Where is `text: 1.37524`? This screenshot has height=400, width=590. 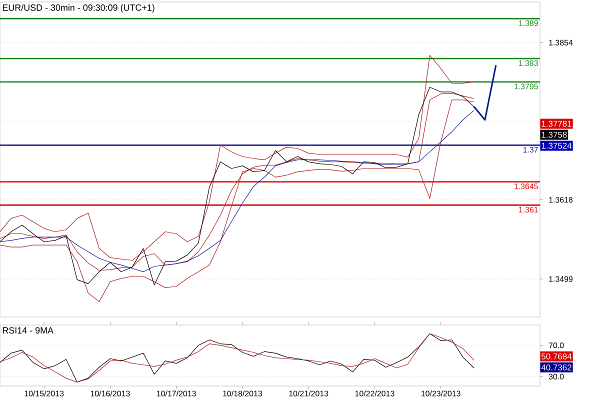
text: 1.37524 is located at coordinates (557, 145).